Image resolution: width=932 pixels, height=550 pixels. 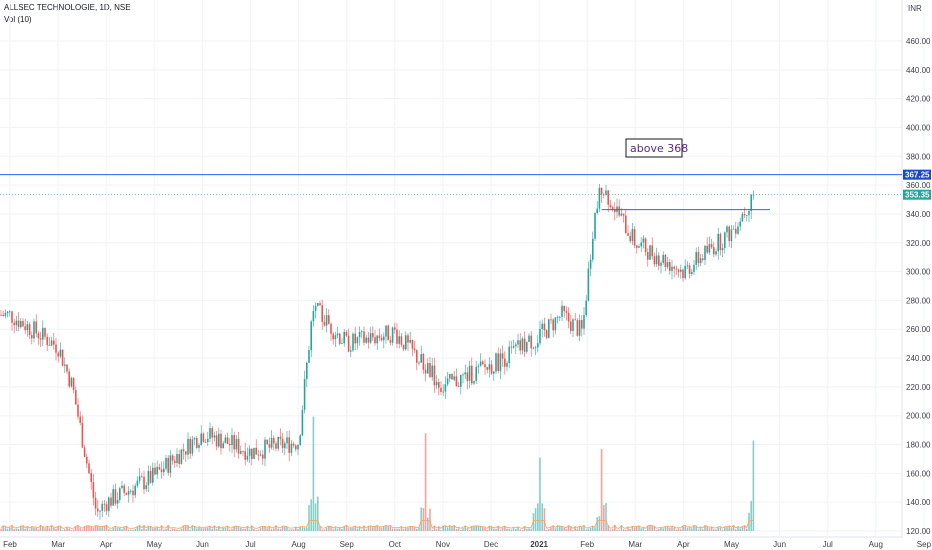 I want to click on time-tick-label: Nov, so click(x=443, y=544).